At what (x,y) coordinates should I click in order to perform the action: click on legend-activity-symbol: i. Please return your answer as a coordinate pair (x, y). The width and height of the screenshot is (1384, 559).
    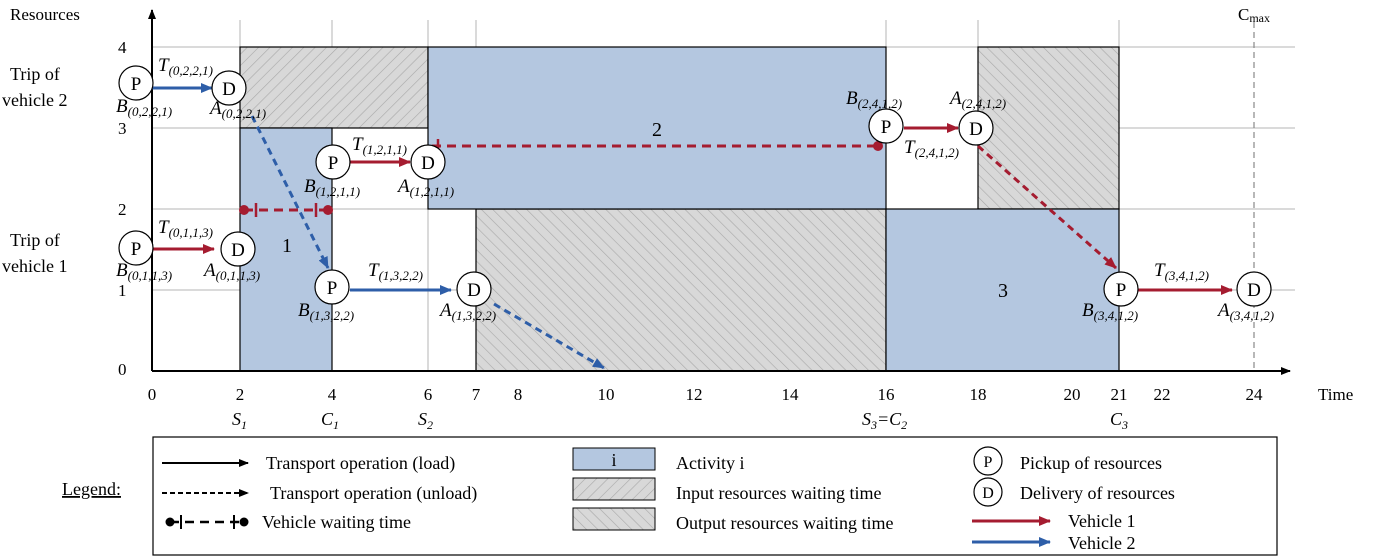
    Looking at the image, I should click on (613, 460).